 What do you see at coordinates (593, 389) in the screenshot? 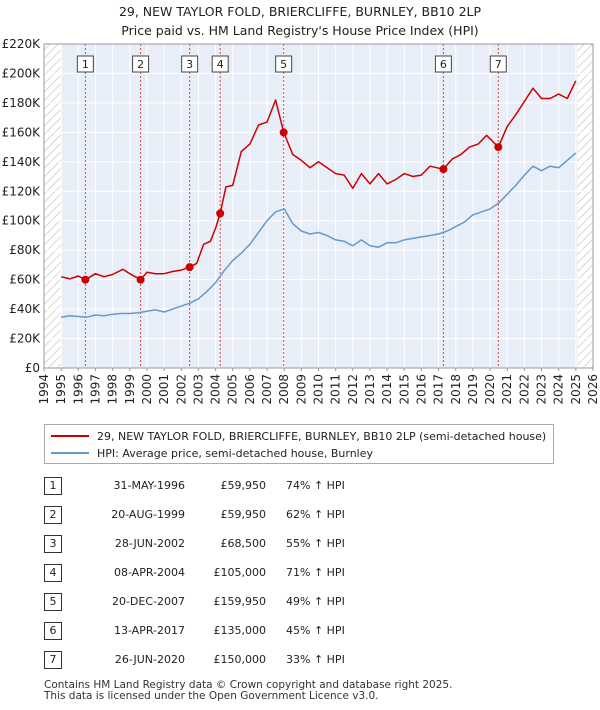
I see `x-tick-label: 2026` at bounding box center [593, 389].